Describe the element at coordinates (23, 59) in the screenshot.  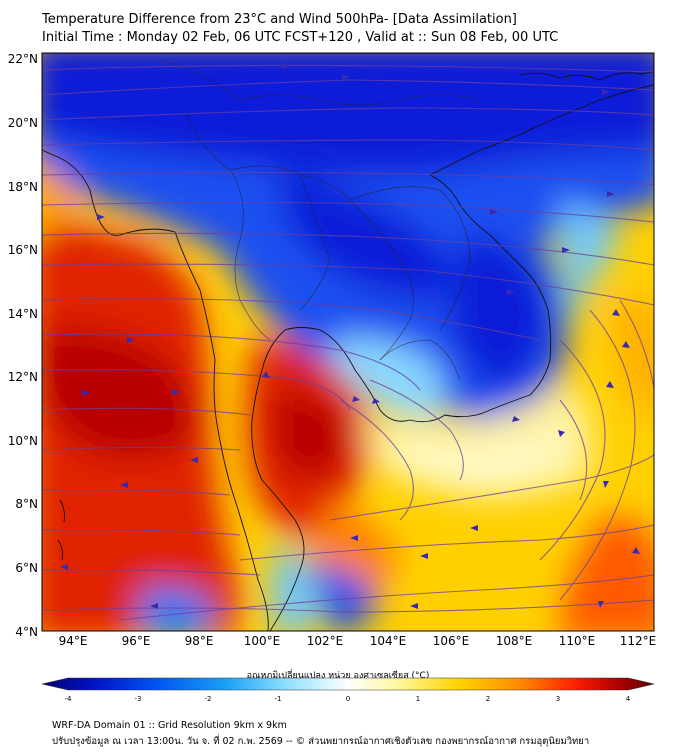
I see `lat-label: 22°N` at that location.